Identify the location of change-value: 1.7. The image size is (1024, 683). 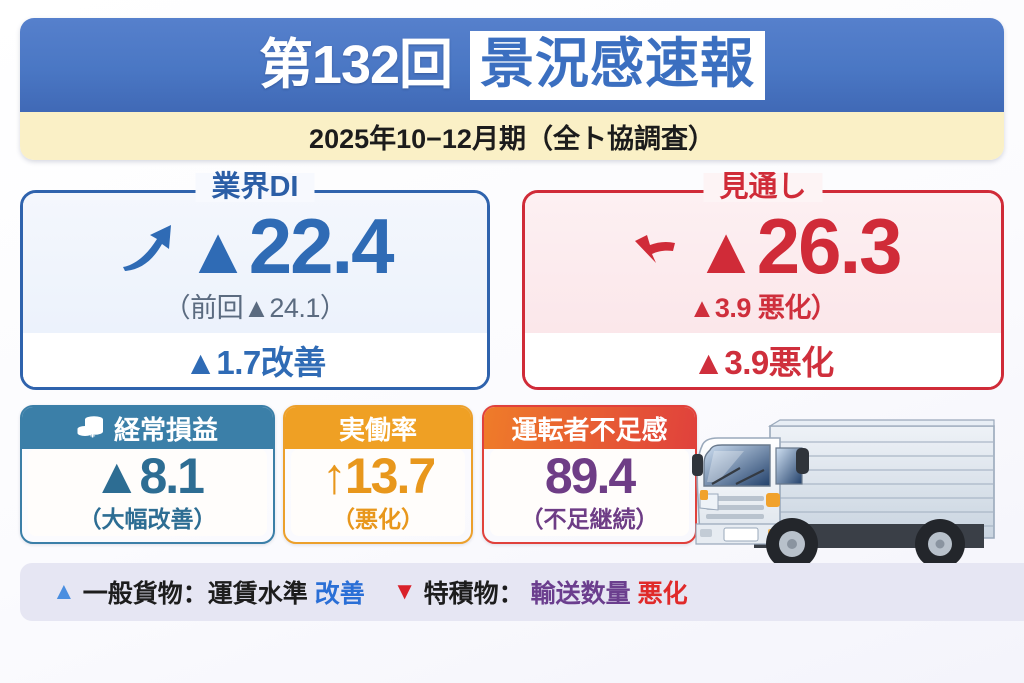
(238, 362).